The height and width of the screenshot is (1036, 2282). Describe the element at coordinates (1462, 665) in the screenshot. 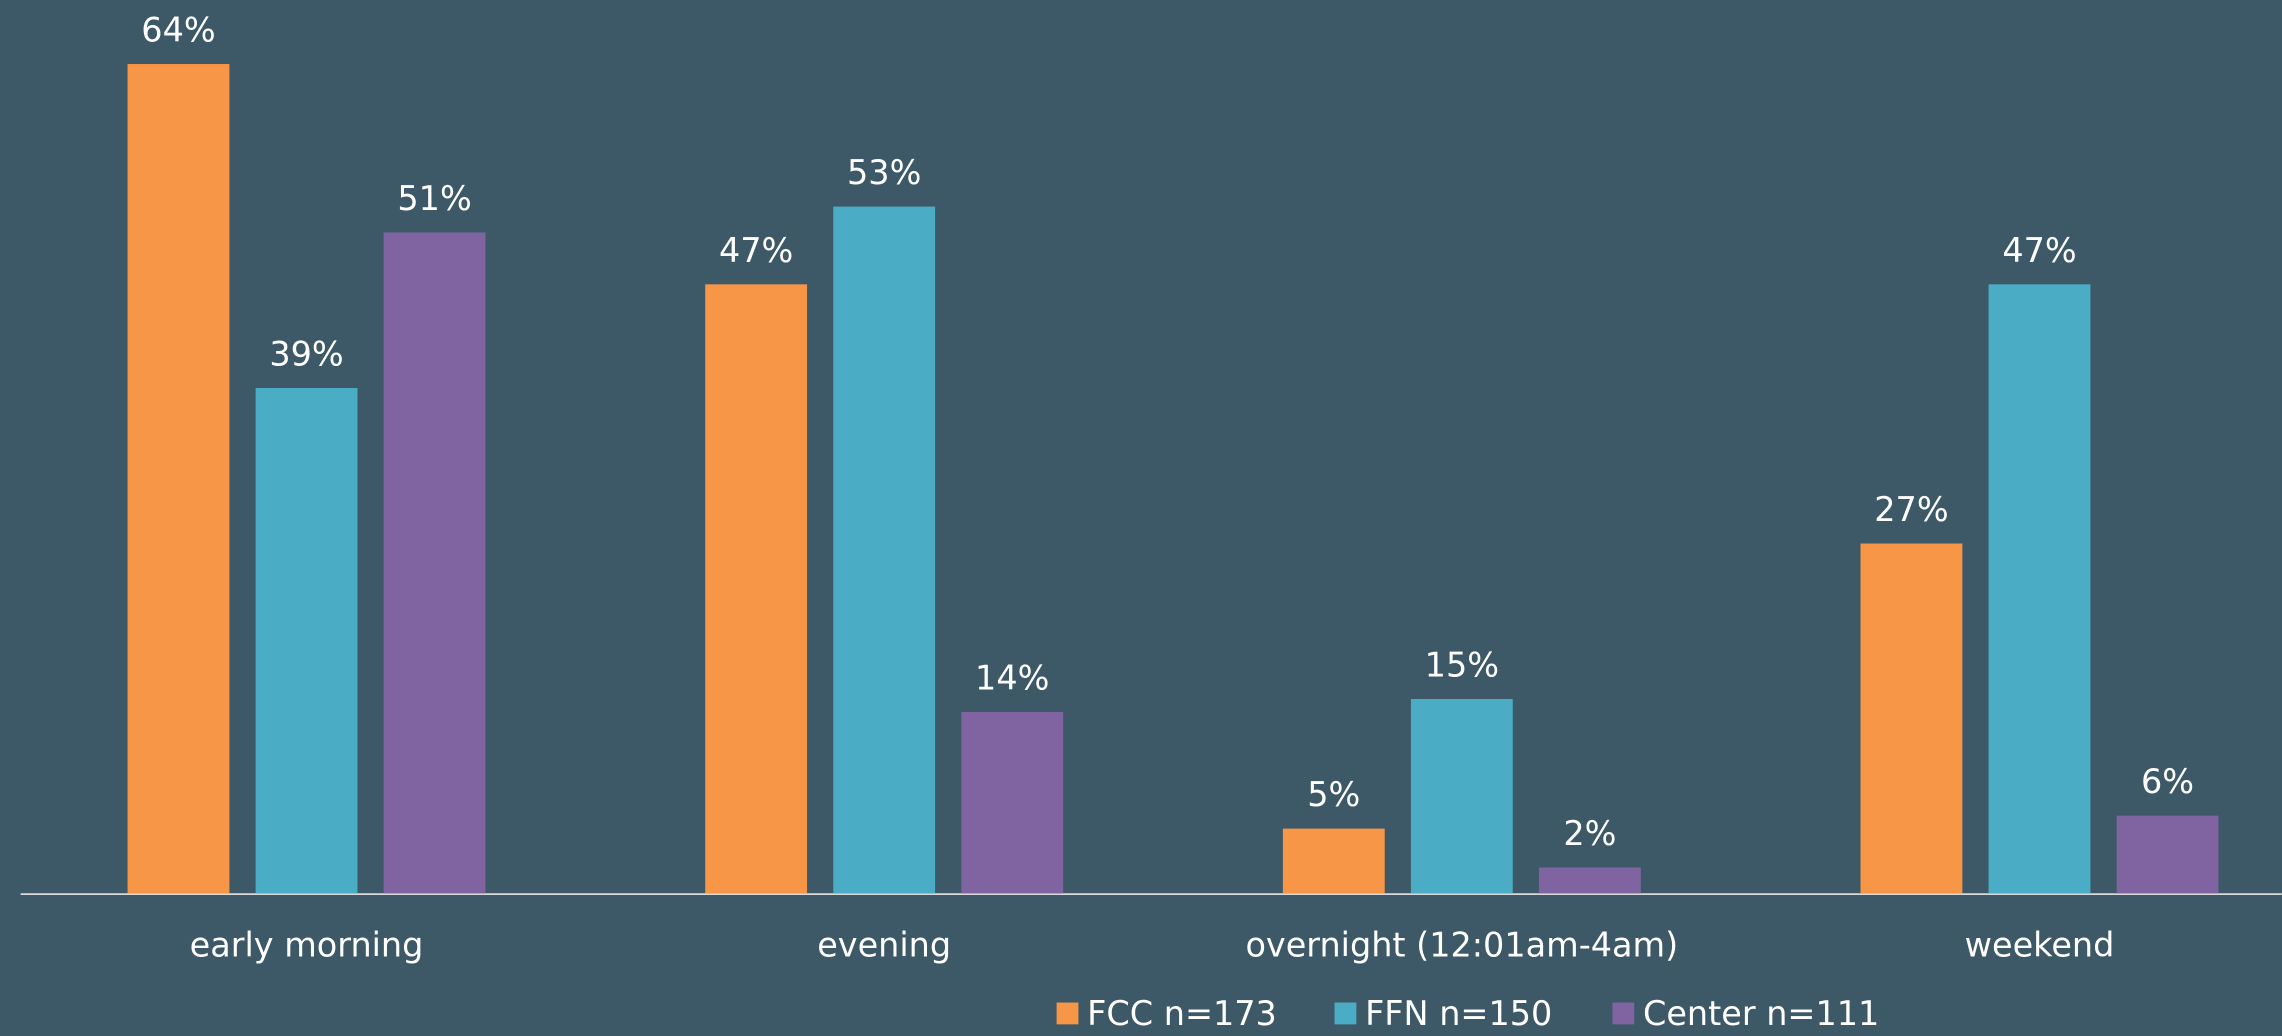

I see `value-label: 15%` at that location.